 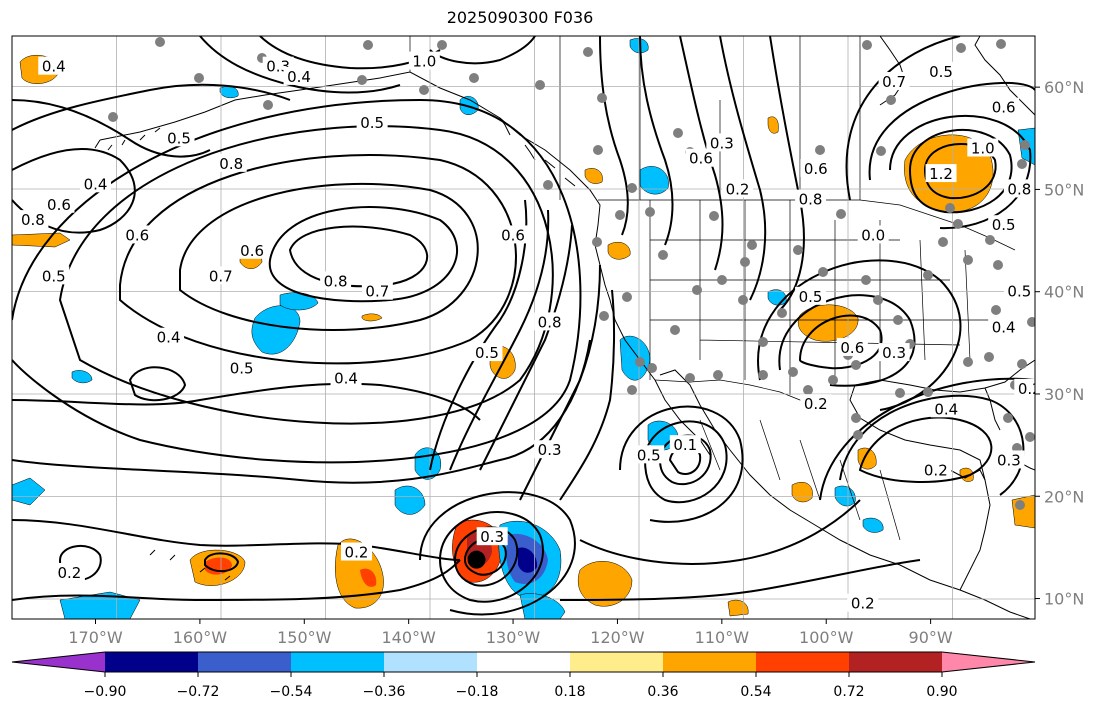 I want to click on coastline-bc-islands, so click(x=537, y=152).